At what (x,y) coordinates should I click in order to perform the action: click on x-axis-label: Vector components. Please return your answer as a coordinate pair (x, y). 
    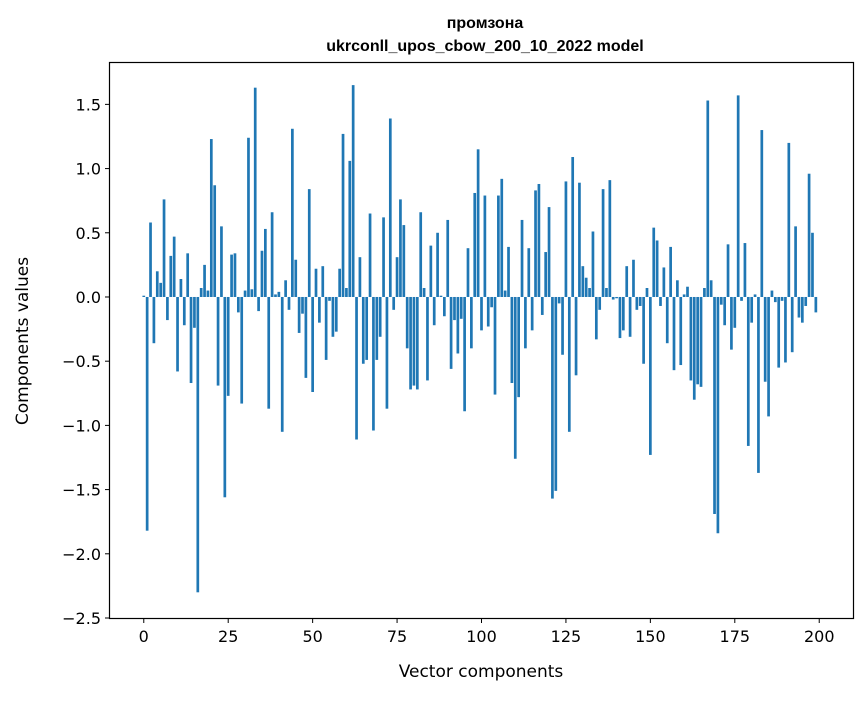
    Looking at the image, I should click on (481, 672).